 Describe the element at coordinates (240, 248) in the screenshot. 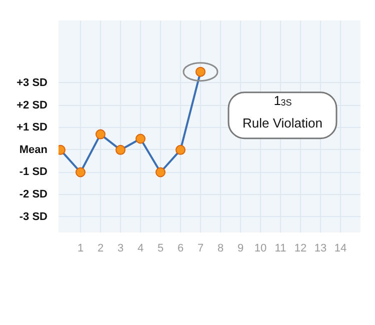

I see `x-tick-label: 9` at that location.